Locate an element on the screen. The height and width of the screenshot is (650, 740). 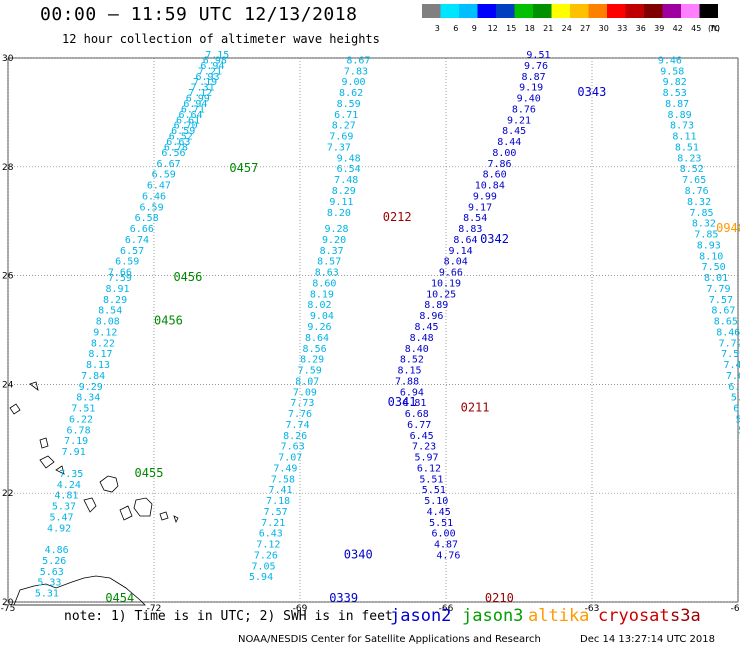
wave-height-value: 7.79 is located at coordinates (718, 289).